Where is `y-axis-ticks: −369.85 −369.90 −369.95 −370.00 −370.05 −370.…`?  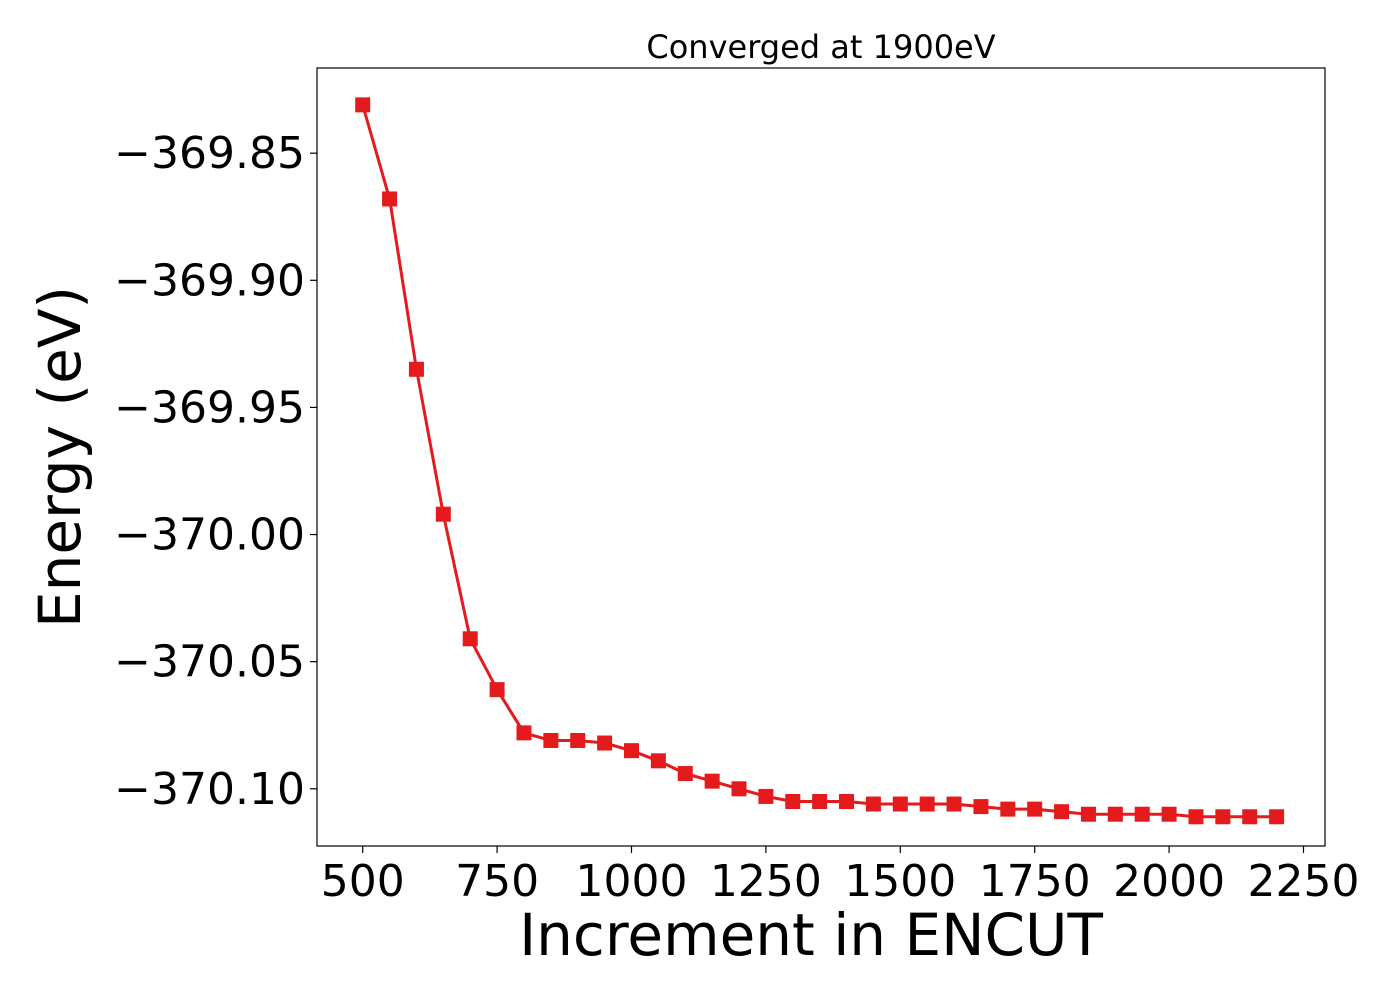 y-axis-ticks: −369.85 −369.90 −369.95 −370.00 −370.05 −370.… is located at coordinates (215, 471).